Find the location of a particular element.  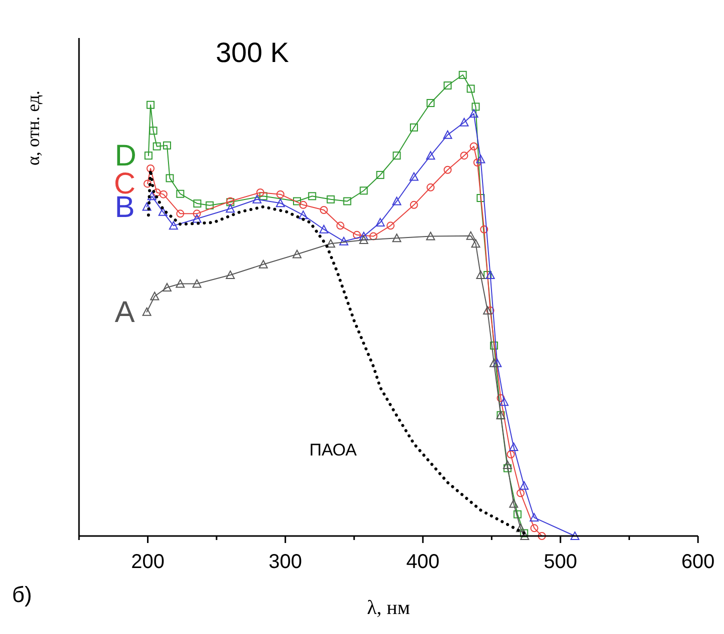

series-label: A is located at coordinates (124, 312).